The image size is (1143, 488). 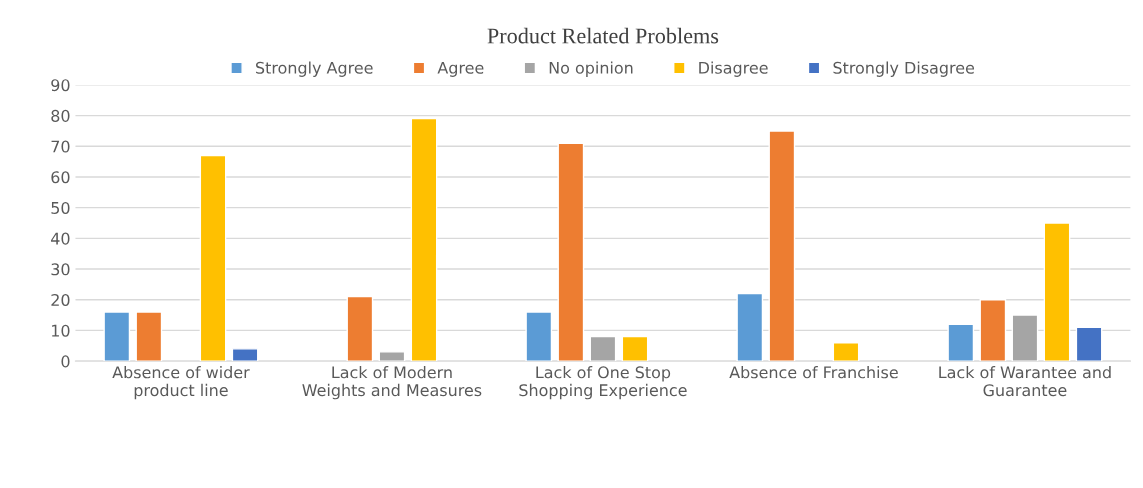 I want to click on x-tick-label: Absence of wider product line, so click(x=181, y=382).